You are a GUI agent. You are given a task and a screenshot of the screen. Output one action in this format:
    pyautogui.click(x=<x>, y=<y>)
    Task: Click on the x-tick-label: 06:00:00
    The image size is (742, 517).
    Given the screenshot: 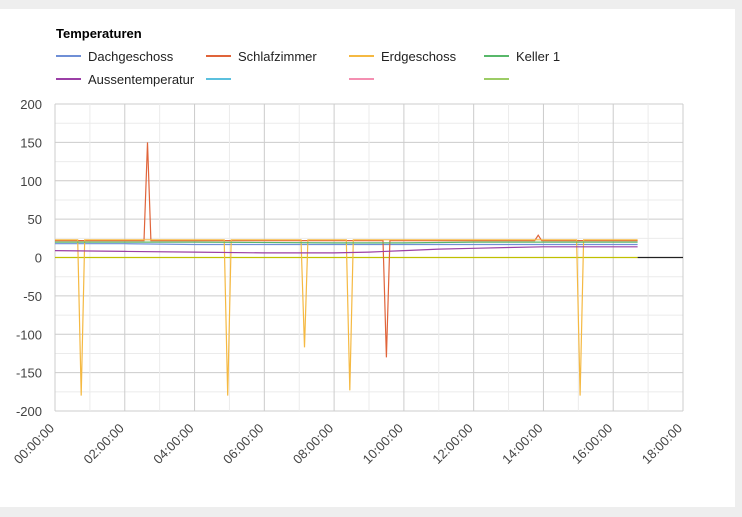 What is the action you would take?
    pyautogui.click(x=243, y=444)
    